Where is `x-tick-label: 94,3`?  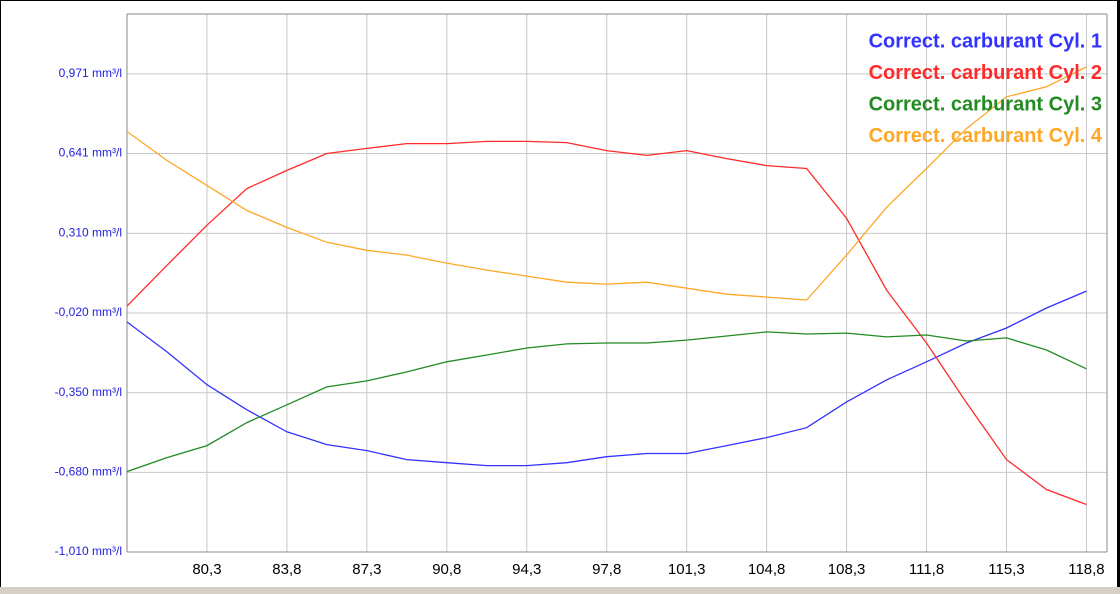
x-tick-label: 94,3 is located at coordinates (526, 569).